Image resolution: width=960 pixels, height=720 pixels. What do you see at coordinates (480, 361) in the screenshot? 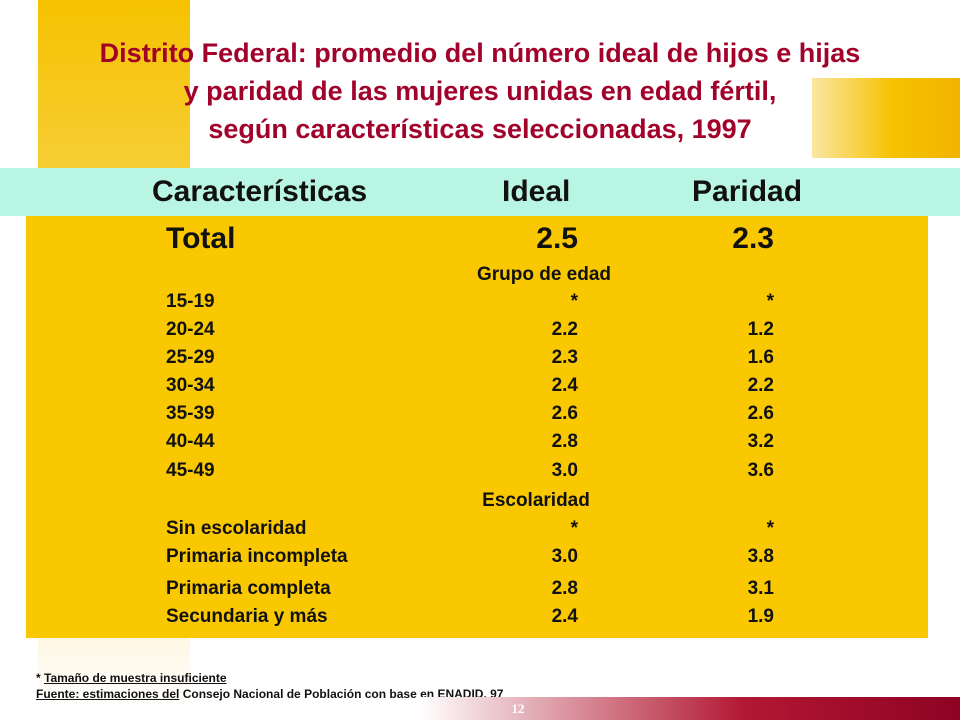
I see `table-row: 25-29 2.3 1.6` at bounding box center [480, 361].